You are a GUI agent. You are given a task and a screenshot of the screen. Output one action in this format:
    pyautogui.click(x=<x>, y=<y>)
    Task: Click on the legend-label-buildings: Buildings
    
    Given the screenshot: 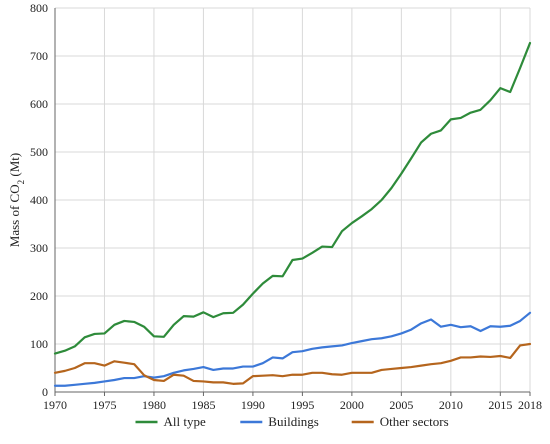 What is the action you would take?
    pyautogui.click(x=293, y=421)
    